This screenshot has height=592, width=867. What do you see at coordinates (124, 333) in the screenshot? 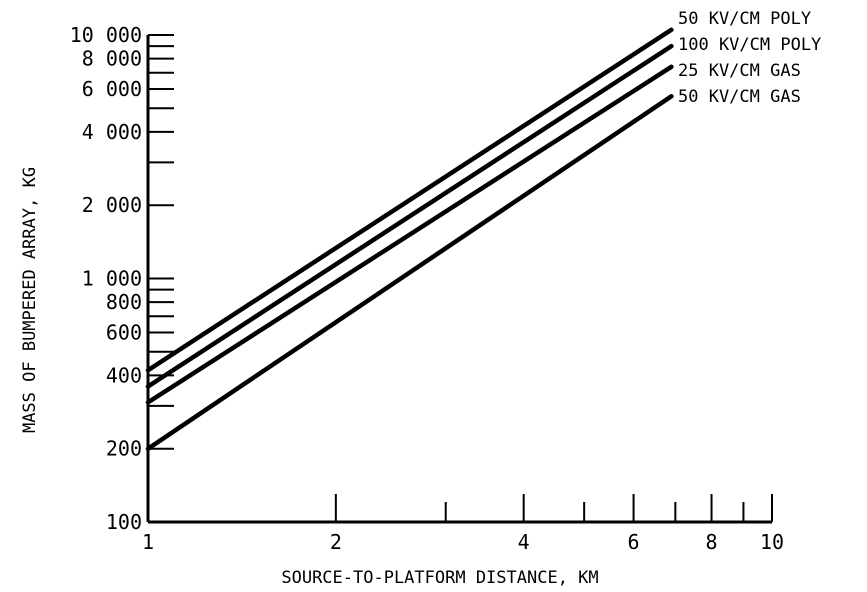
I see `y-tick-label: 600` at bounding box center [124, 333].